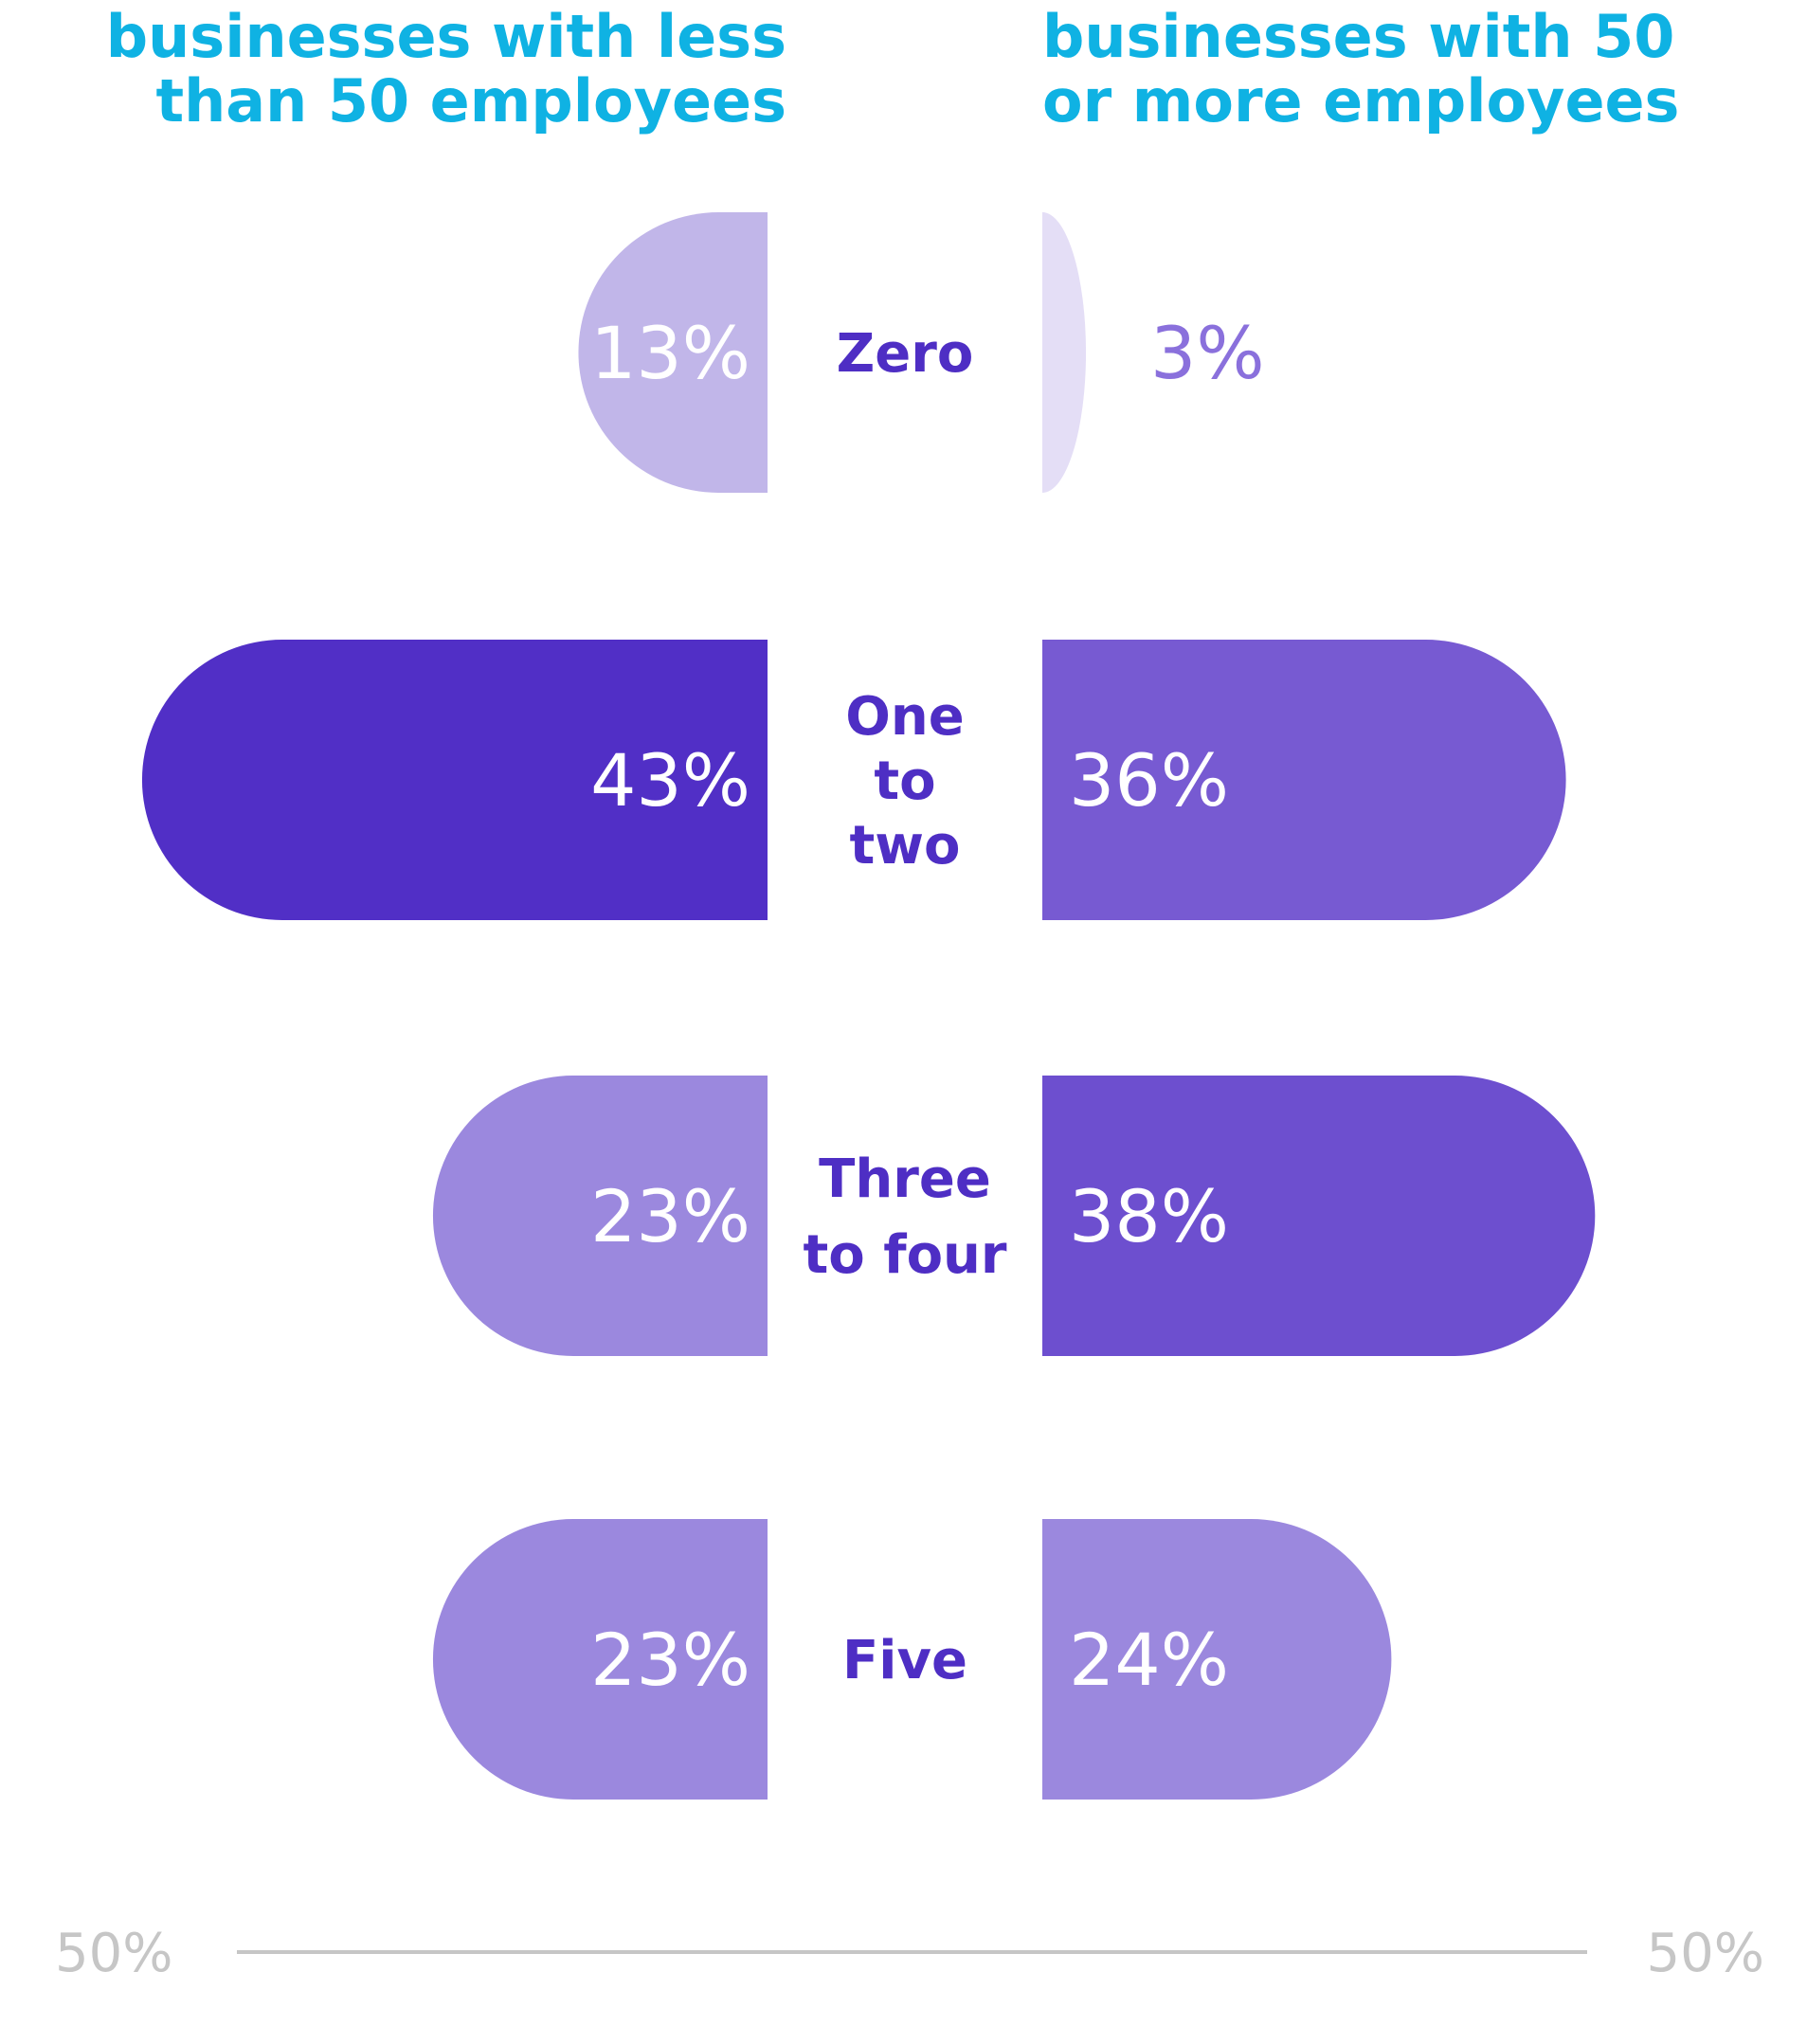  What do you see at coordinates (471, 101) in the screenshot?
I see `series-title-line: than 50 employees` at bounding box center [471, 101].